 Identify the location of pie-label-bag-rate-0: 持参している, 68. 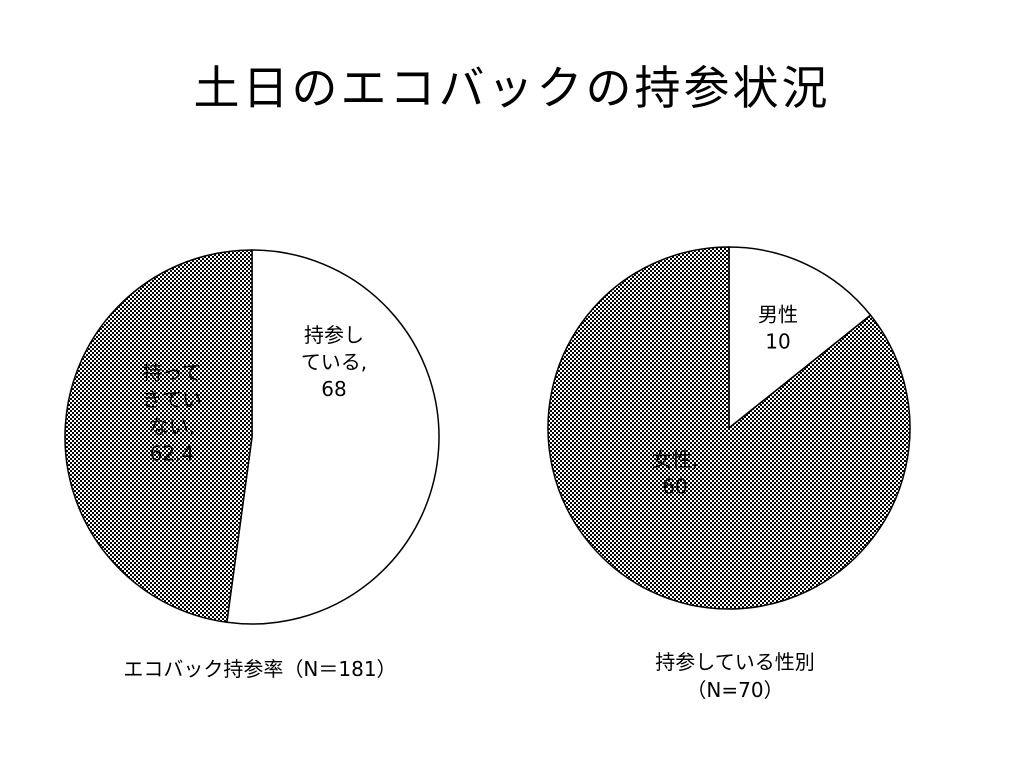
(334, 362).